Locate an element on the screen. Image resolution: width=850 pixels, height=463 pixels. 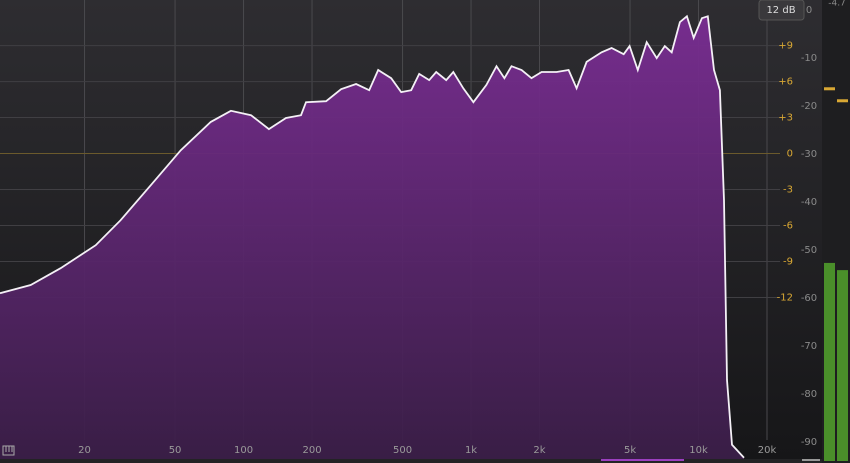
db-label: -80 is located at coordinates (809, 394).